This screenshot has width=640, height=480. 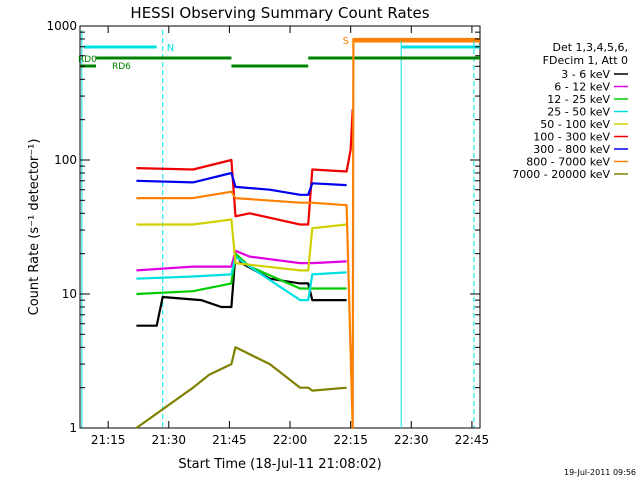 I want to click on legend-entry-label: 800 - 7000 keV, so click(x=568, y=162).